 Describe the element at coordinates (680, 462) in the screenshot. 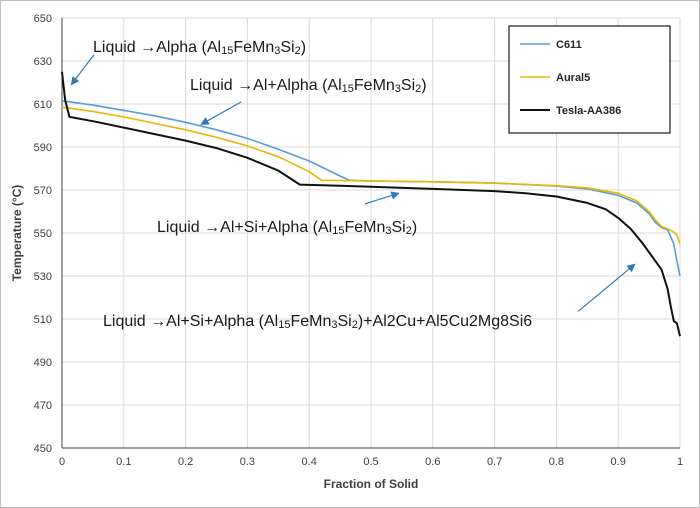

I see `x-tick-label: 1` at that location.